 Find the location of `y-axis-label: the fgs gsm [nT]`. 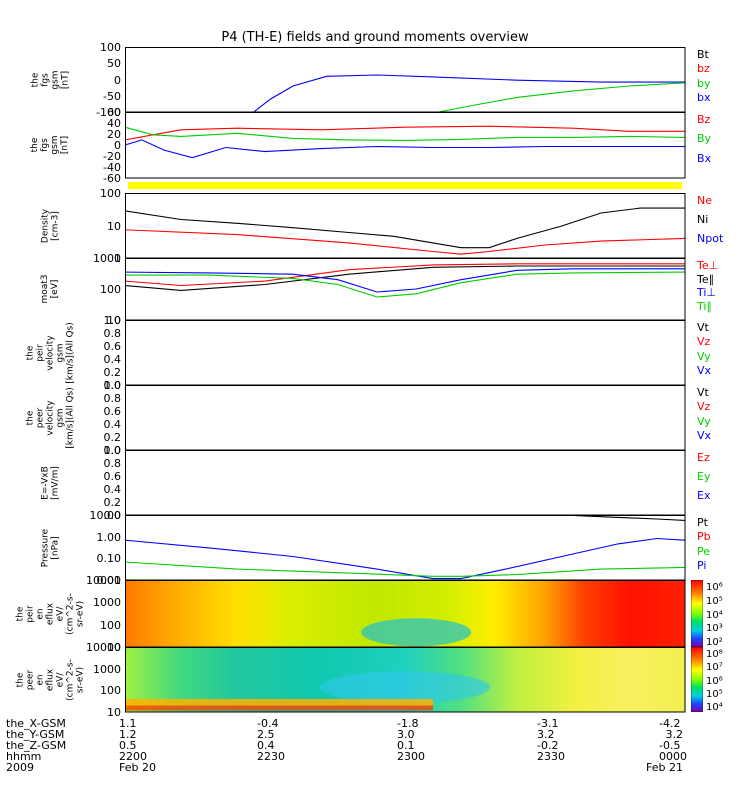

y-axis-label: the fgs gsm [nT] is located at coordinates (50, 79).